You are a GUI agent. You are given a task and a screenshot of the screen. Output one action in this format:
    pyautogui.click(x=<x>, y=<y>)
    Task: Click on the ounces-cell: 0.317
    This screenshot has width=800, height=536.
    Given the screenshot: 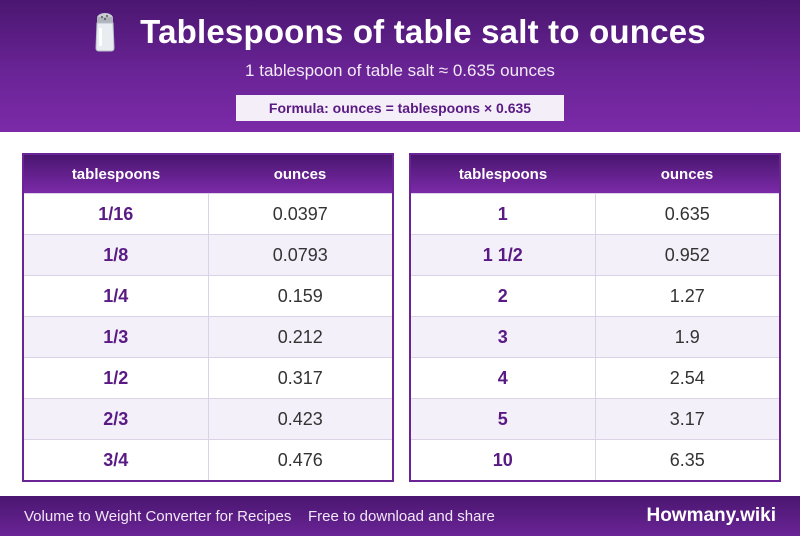 What is the action you would take?
    pyautogui.click(x=300, y=377)
    